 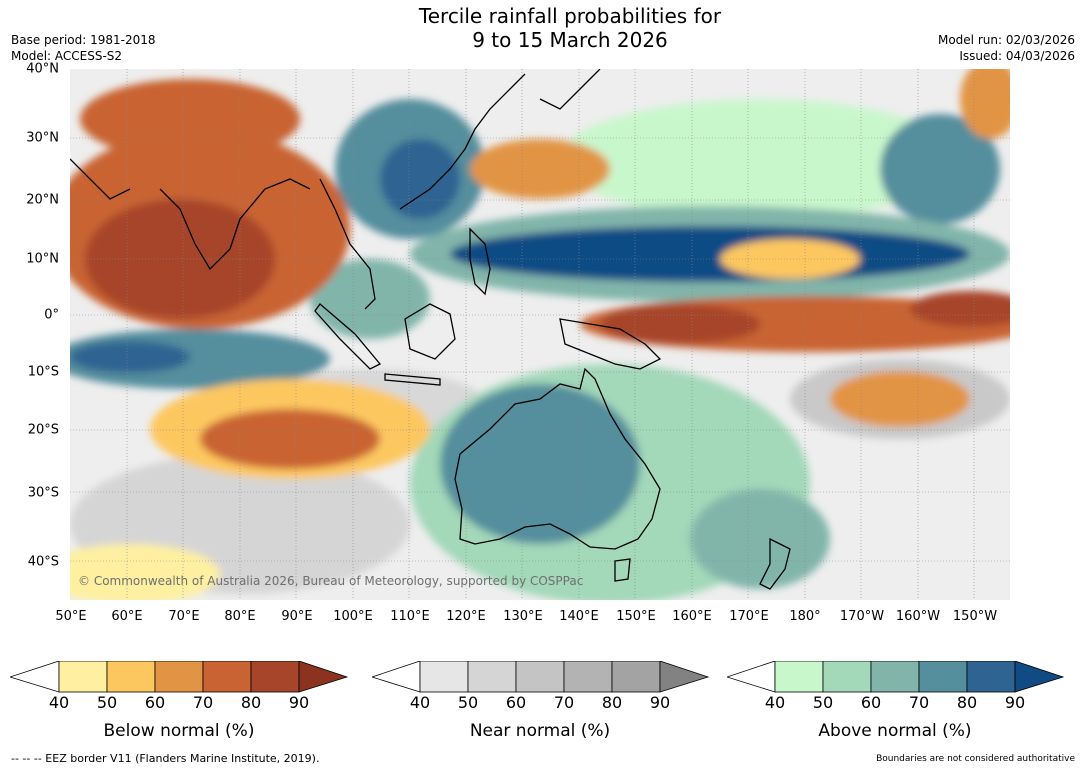 What do you see at coordinates (323, 677) in the screenshot?
I see `colorbar-below-tri-high` at bounding box center [323, 677].